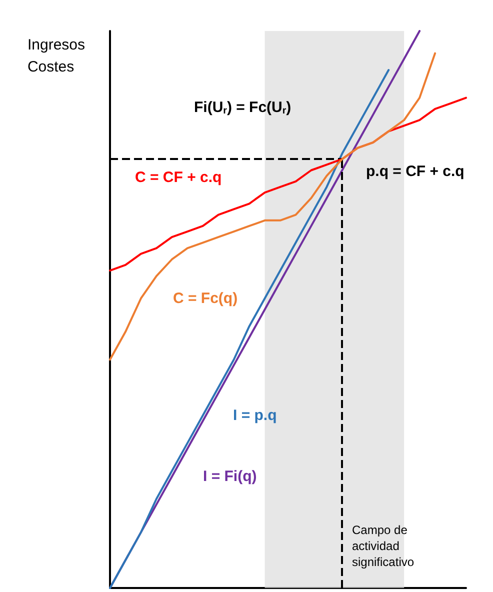 Image resolution: width=493 pixels, height=592 pixels. I want to click on annotation: Campo de actividad significativo, so click(383, 546).